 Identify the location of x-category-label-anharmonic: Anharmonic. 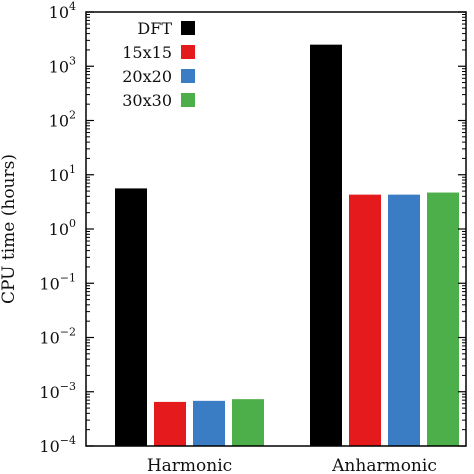
(384, 465).